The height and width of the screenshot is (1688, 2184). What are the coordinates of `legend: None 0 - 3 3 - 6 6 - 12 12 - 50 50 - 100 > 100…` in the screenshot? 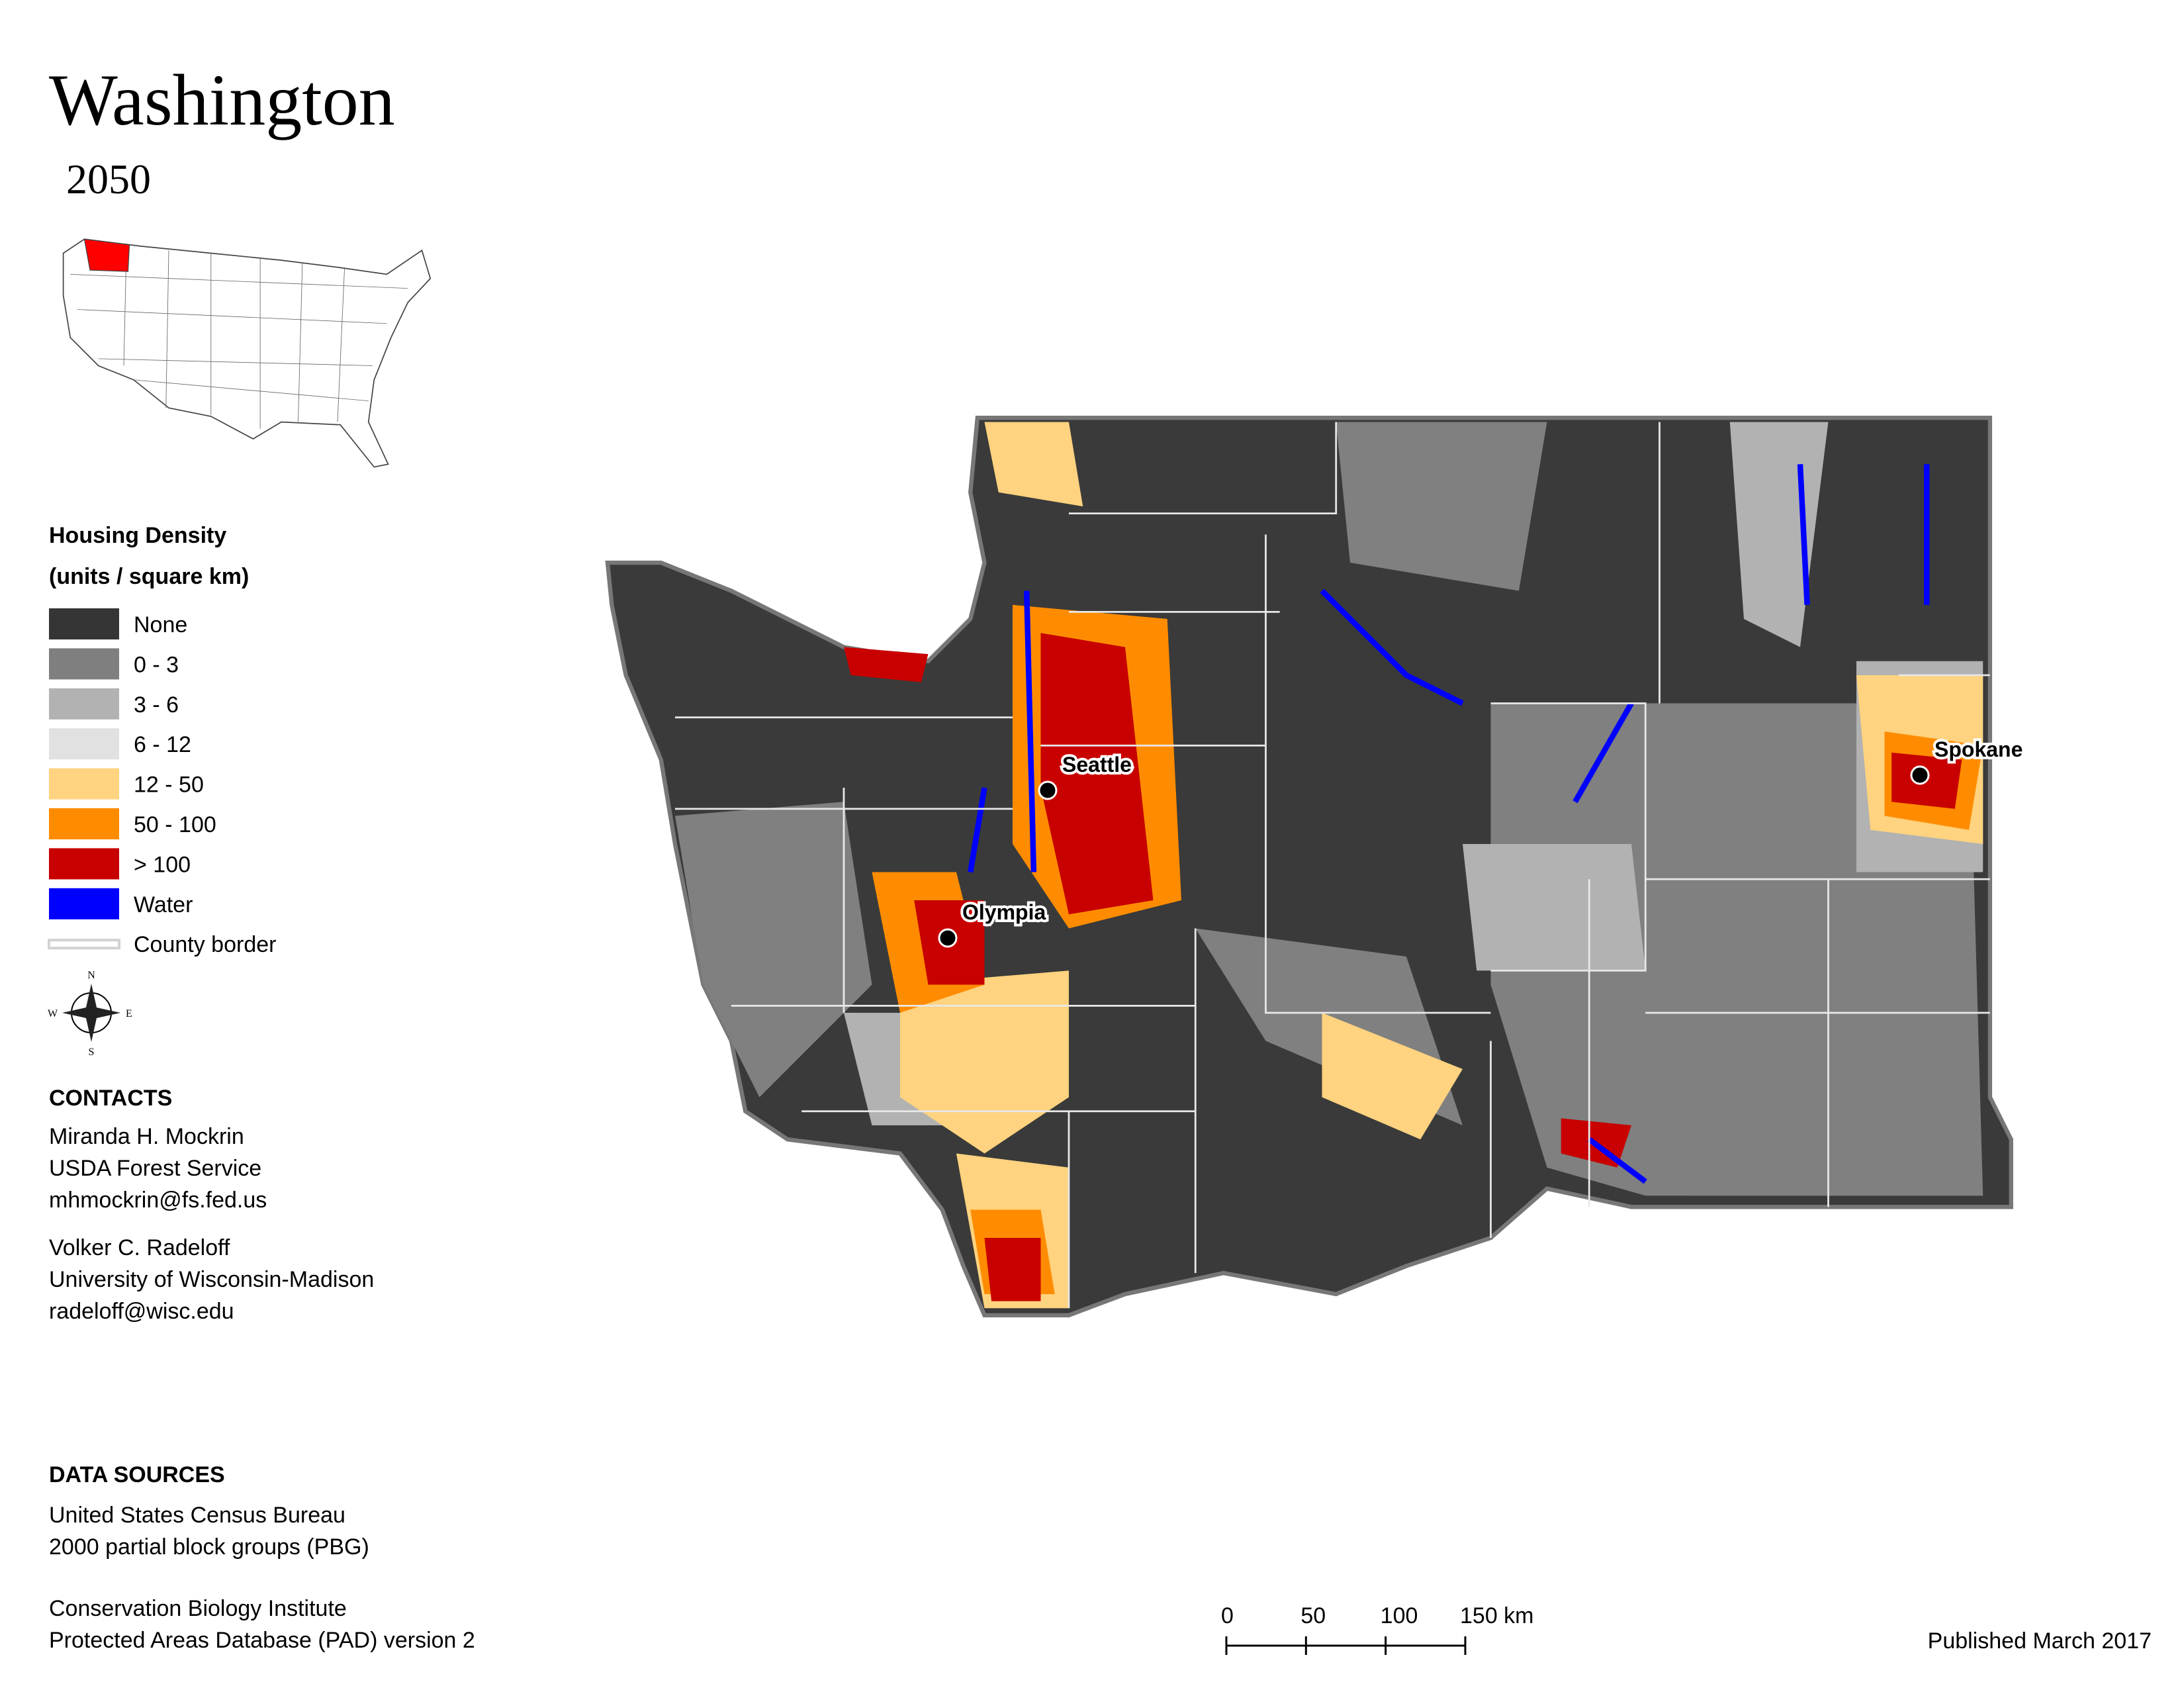 It's located at (162, 782).